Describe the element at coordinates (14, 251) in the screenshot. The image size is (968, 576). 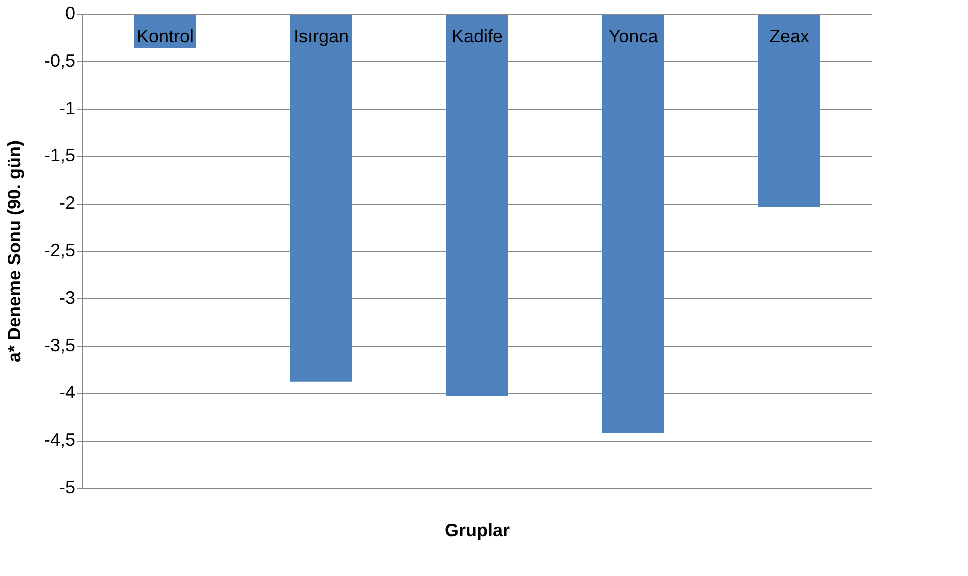
I see `y-axis-title: a* Deneme Sonu (90. gün)` at that location.